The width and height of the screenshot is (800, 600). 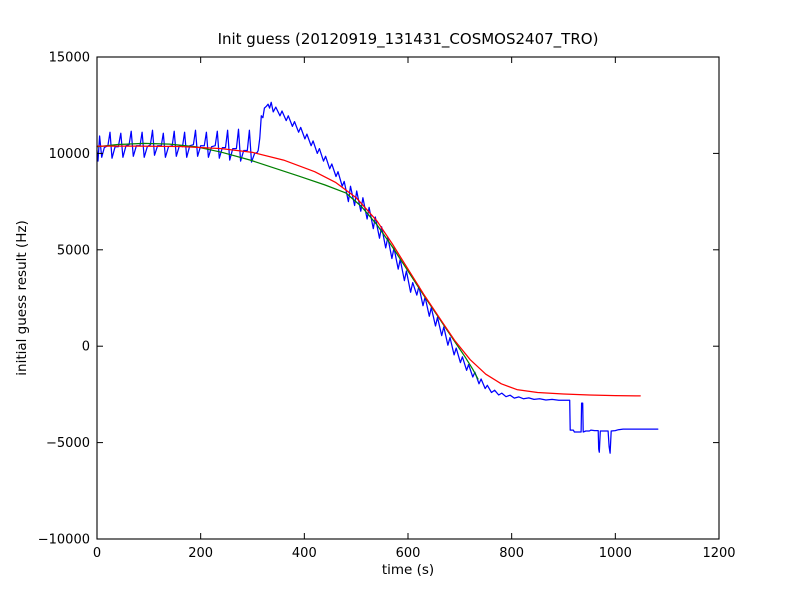 What do you see at coordinates (22, 297) in the screenshot?
I see `y-axis-label: initial guess result (Hz)` at bounding box center [22, 297].